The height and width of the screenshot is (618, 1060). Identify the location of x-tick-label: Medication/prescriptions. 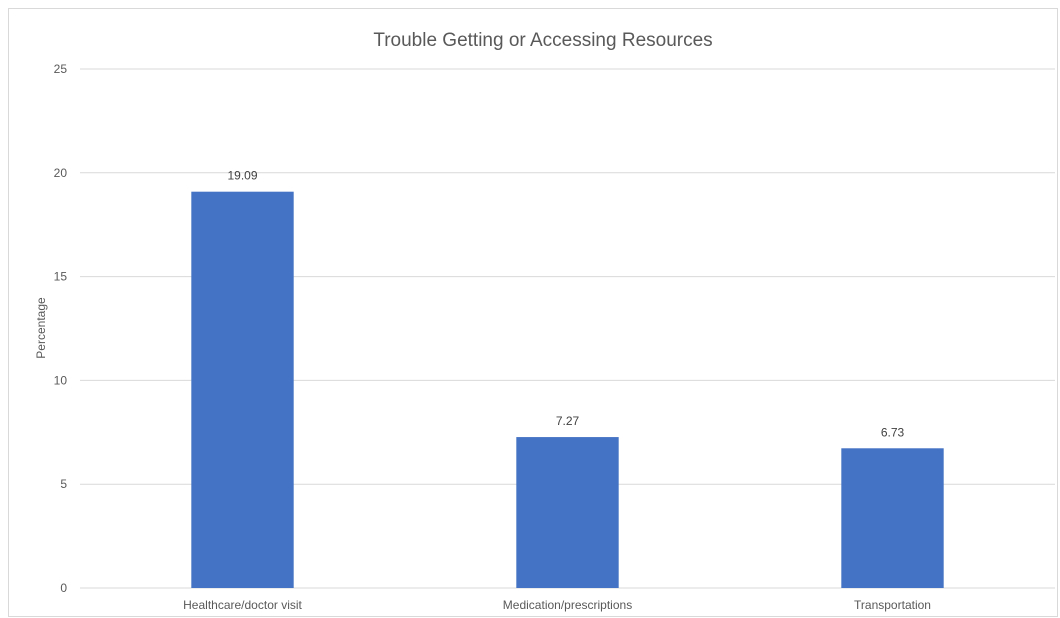
(567, 605).